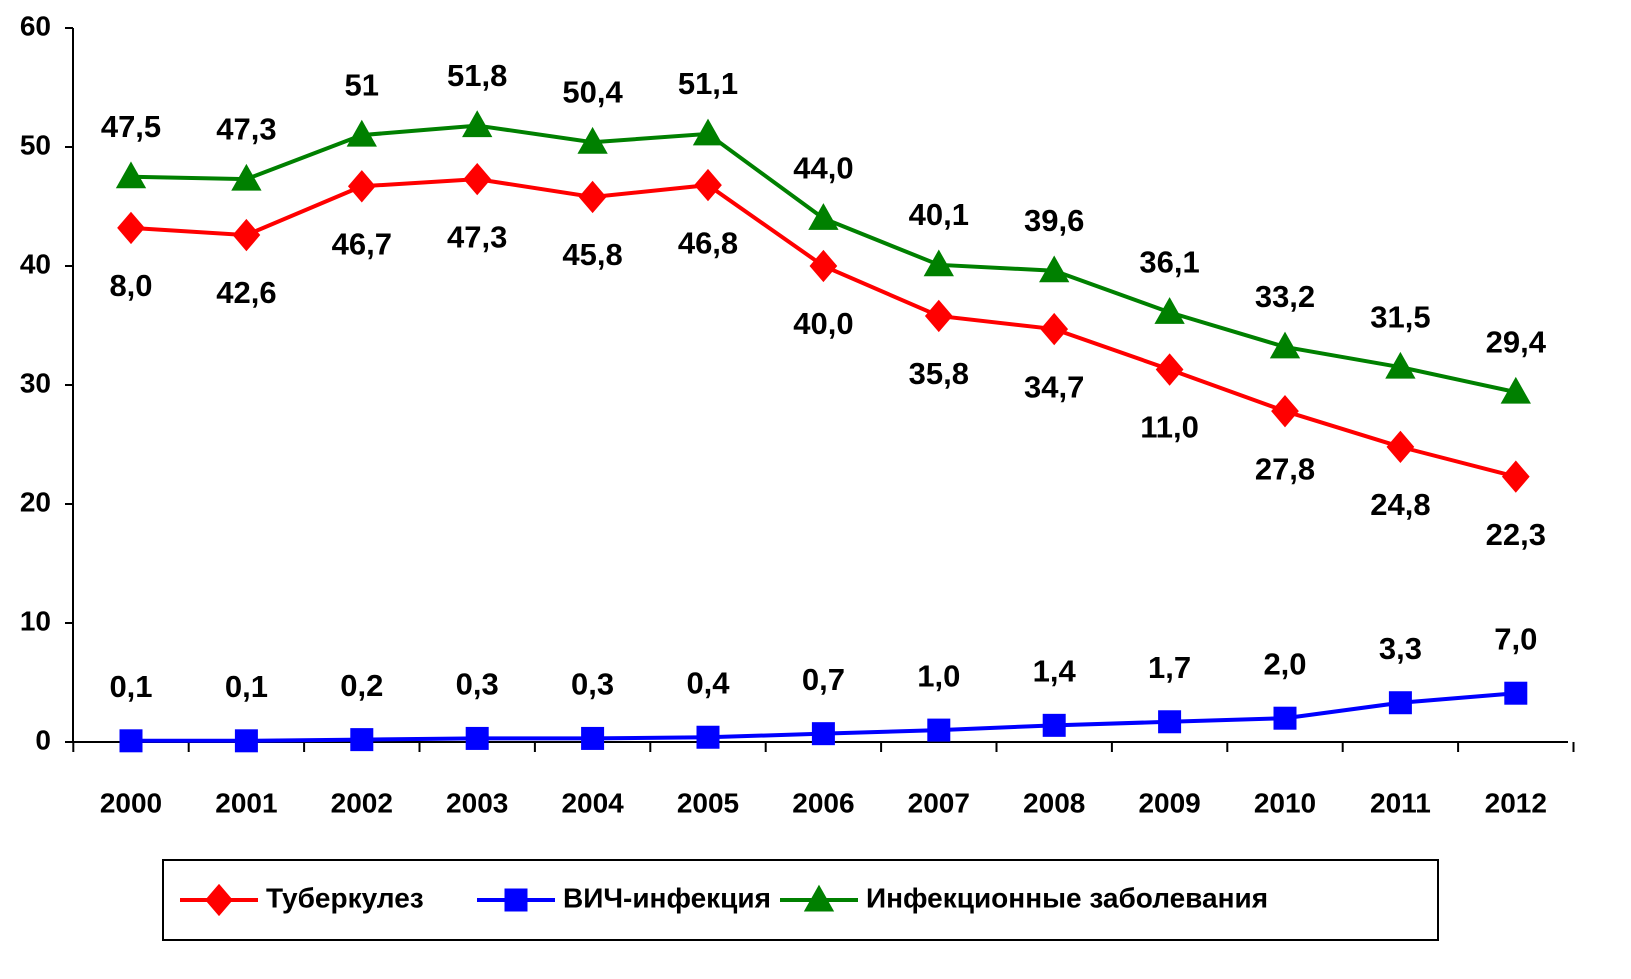 The image size is (1631, 979). Describe the element at coordinates (592, 802) in the screenshot. I see `x-tick-label: 2004` at that location.